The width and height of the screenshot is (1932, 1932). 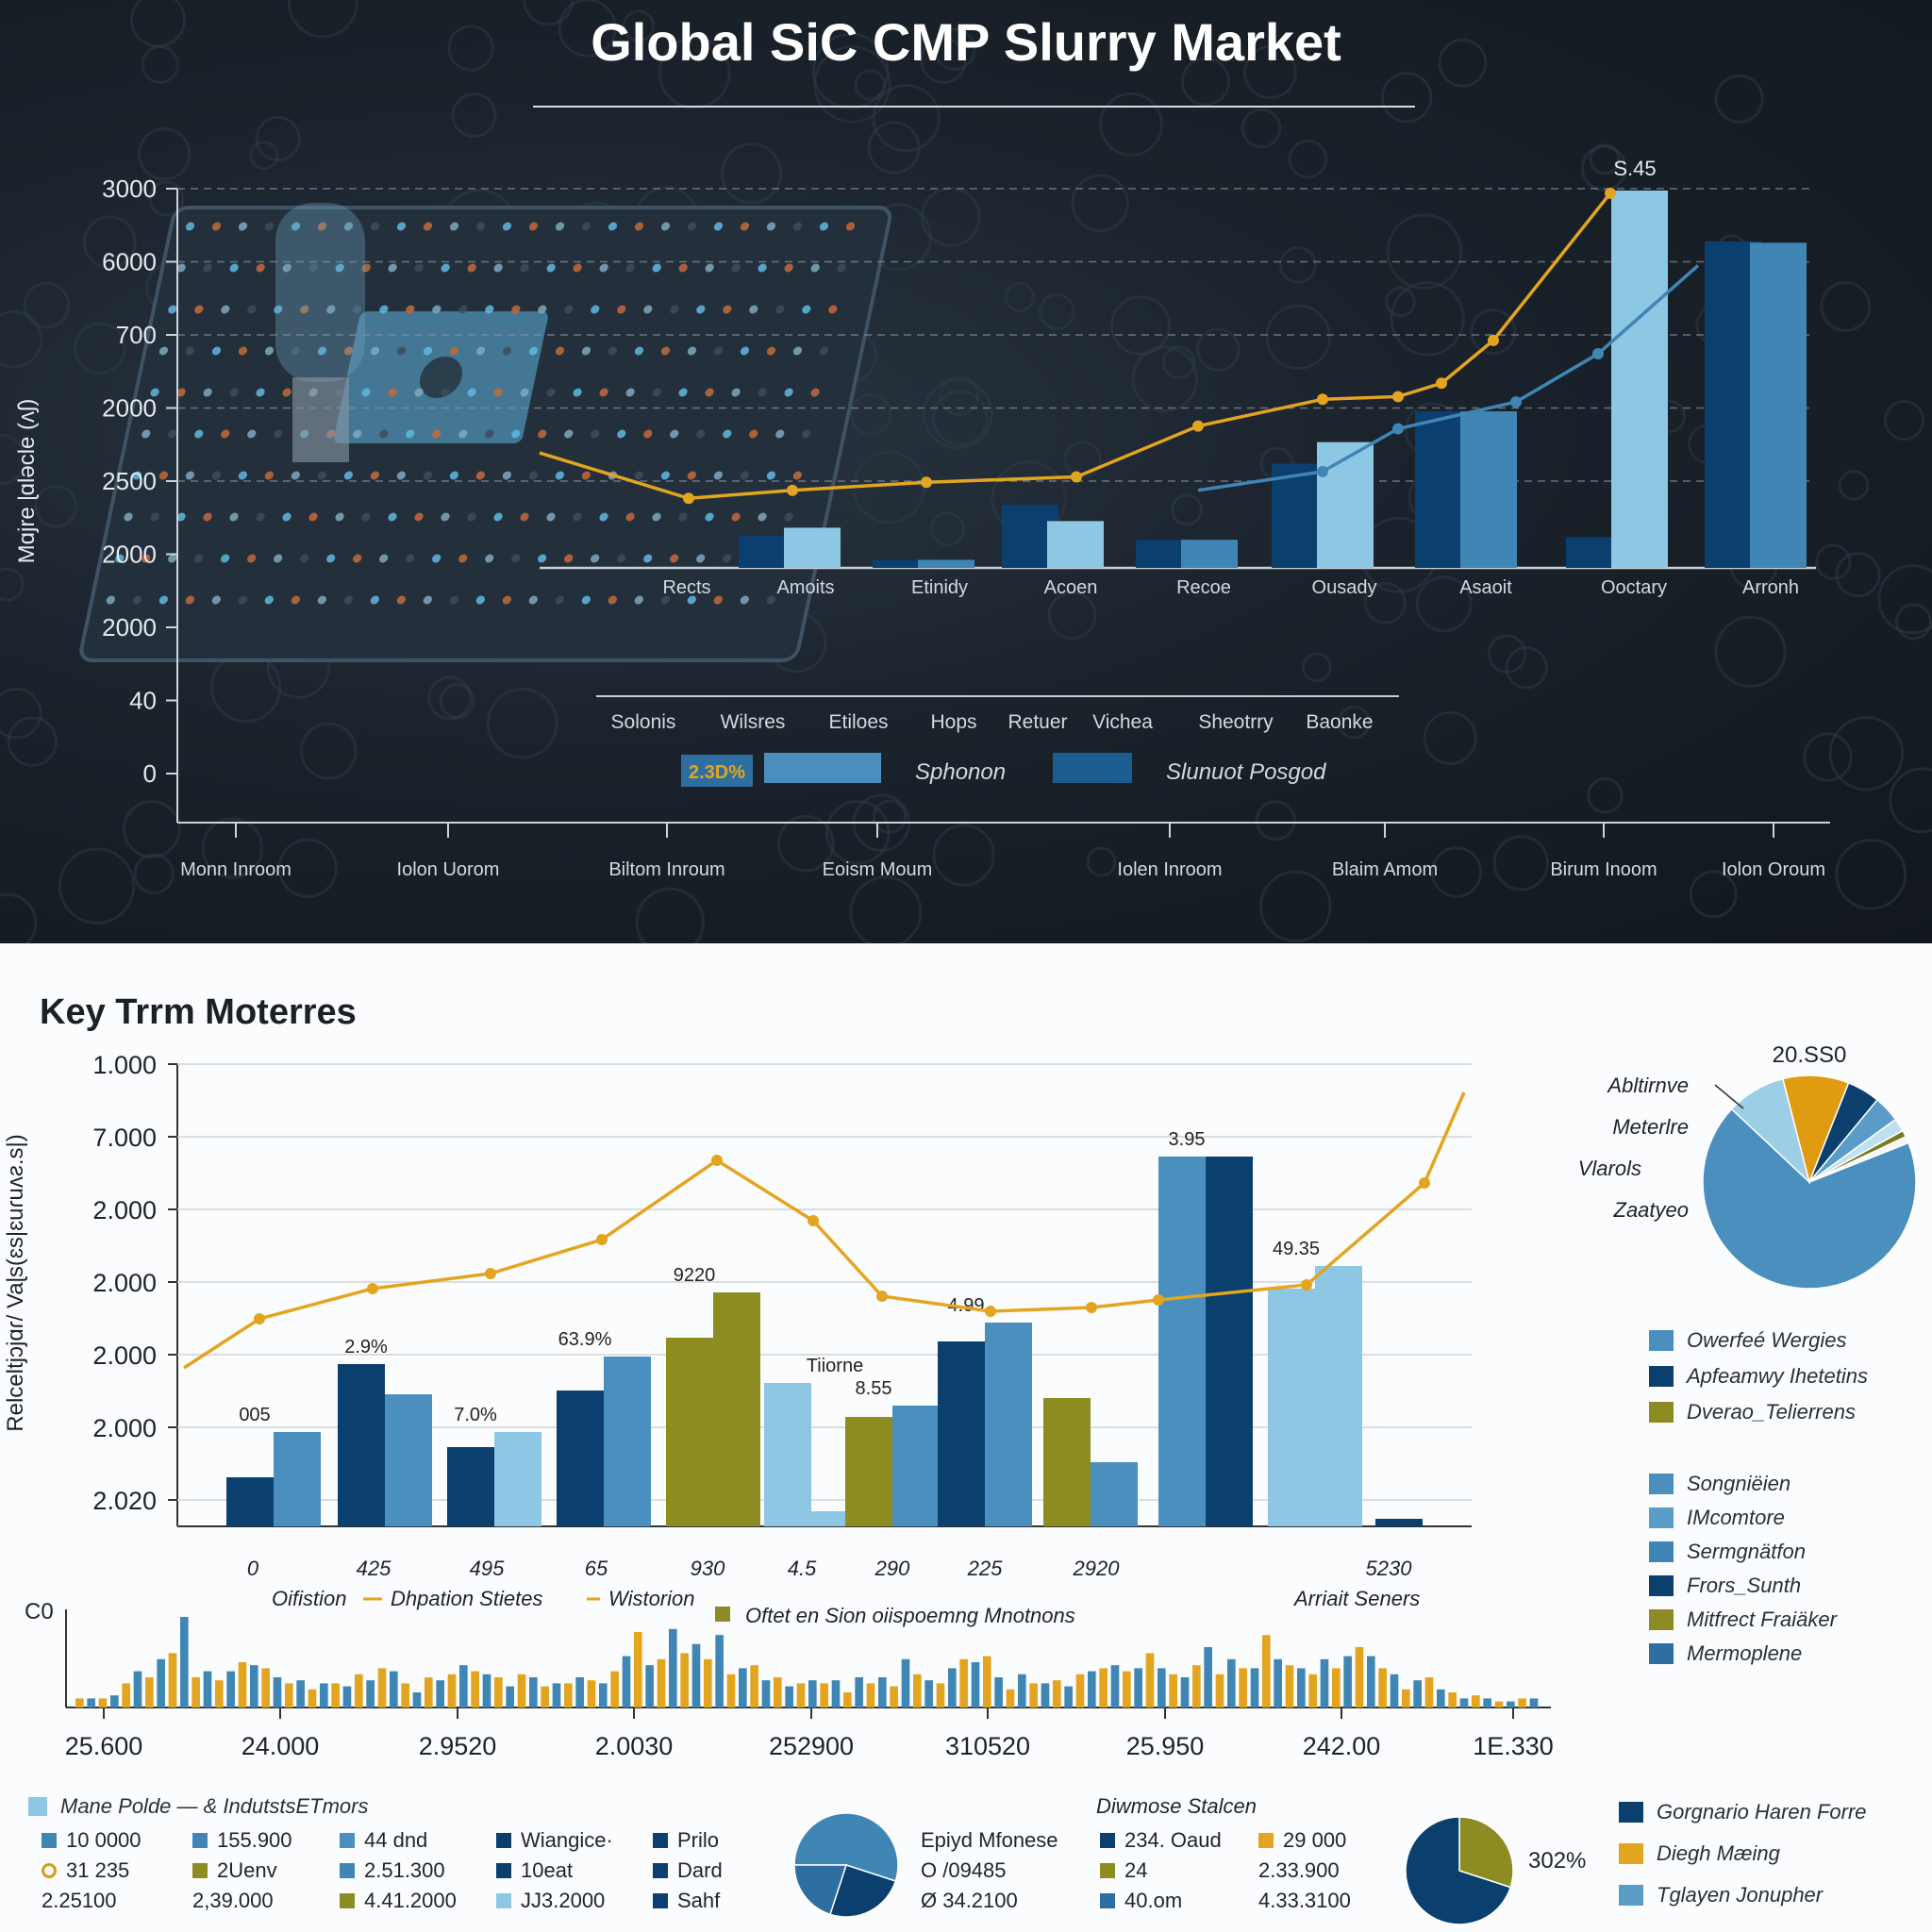 I want to click on legend-label: Apfeamwy Ihetetins, so click(x=1777, y=1376).